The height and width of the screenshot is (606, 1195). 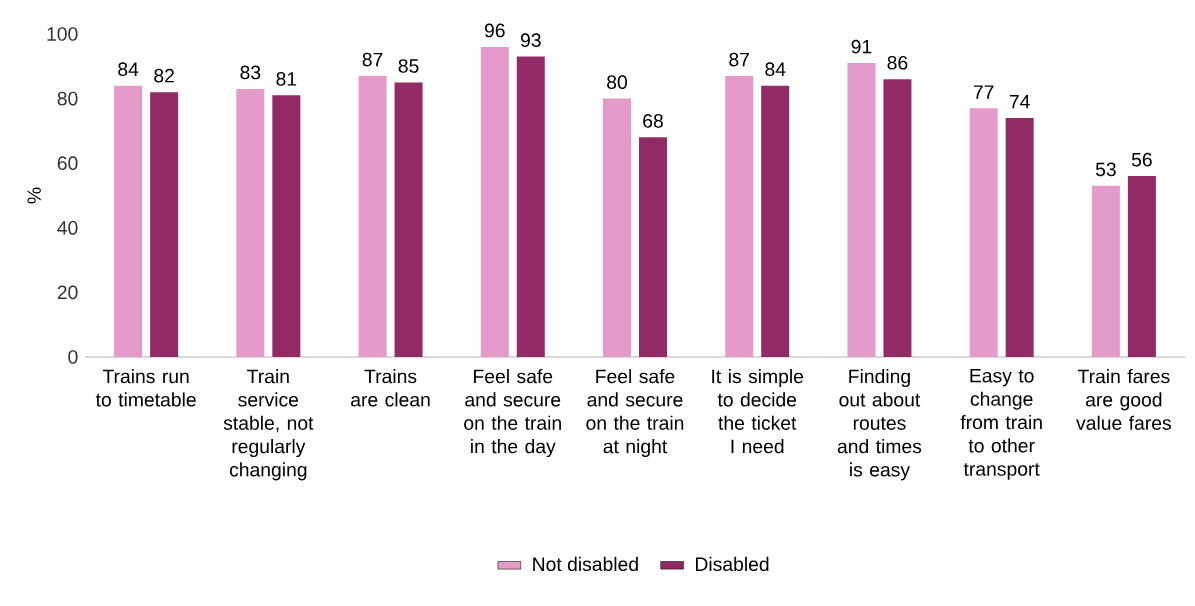 I want to click on data-label: 91, so click(x=861, y=46).